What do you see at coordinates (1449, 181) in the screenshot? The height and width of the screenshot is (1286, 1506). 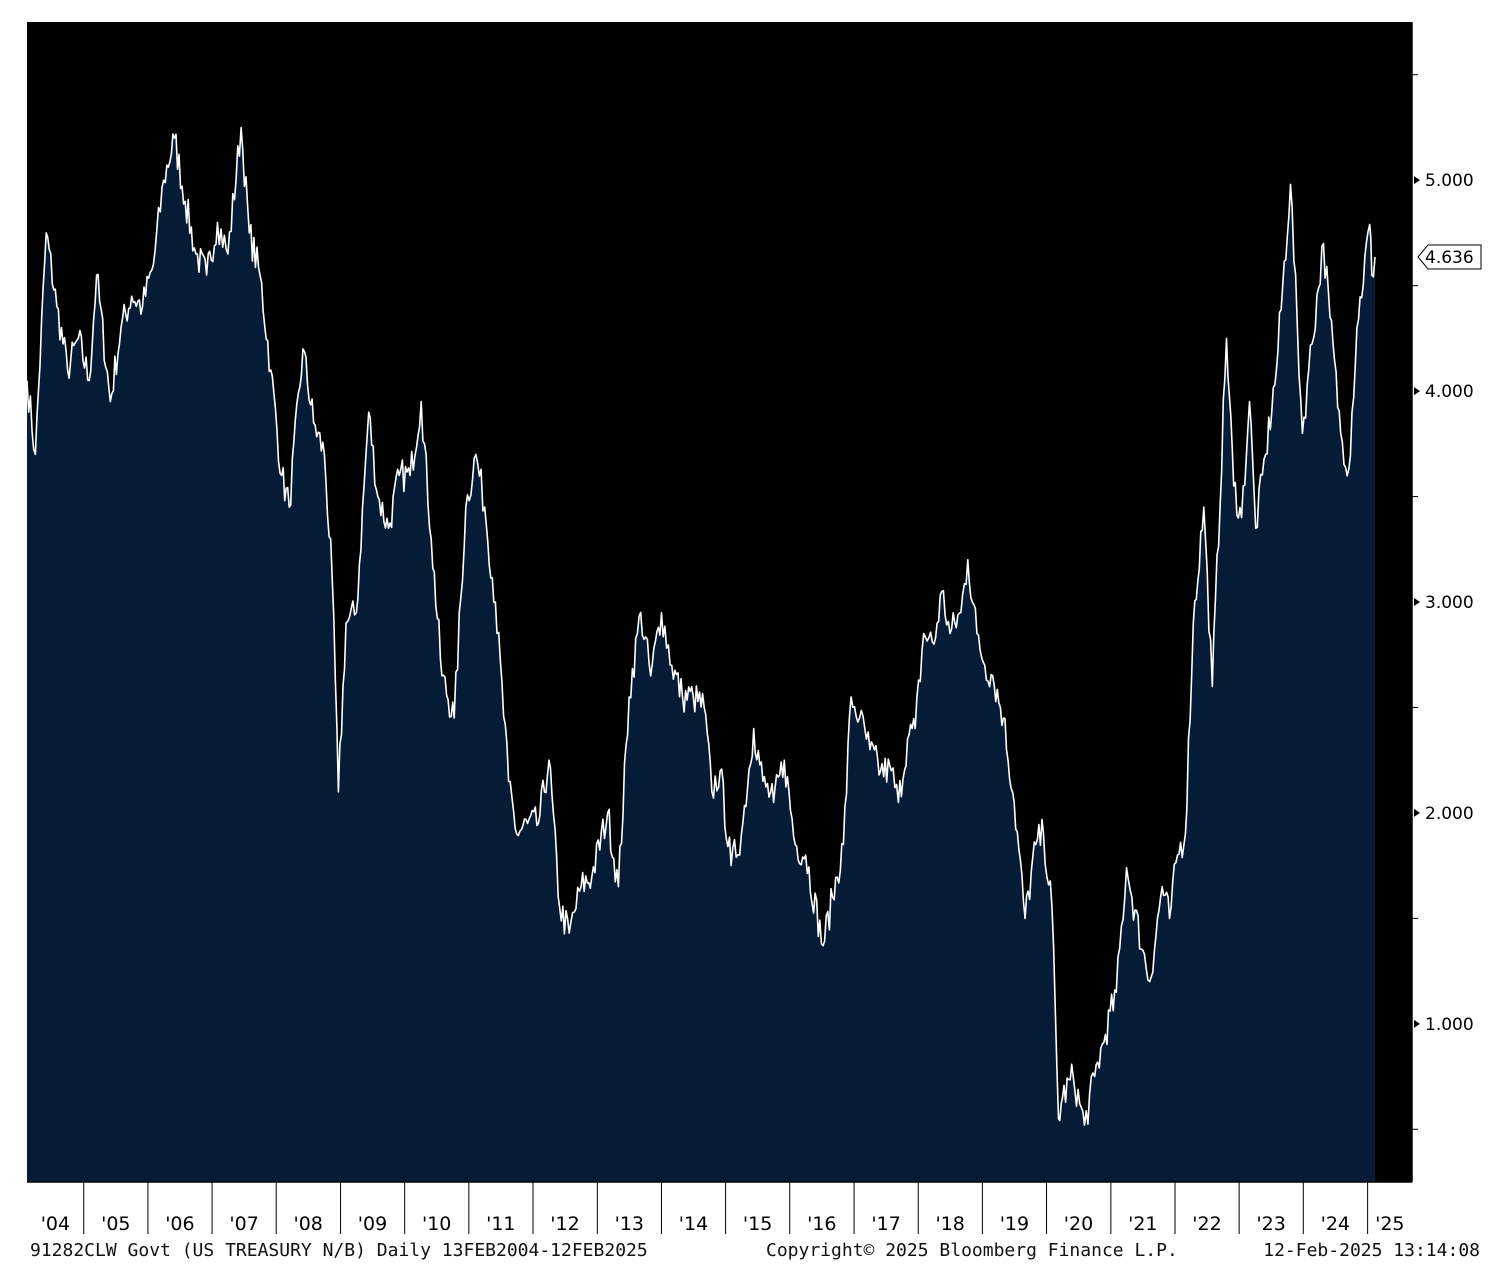 I see `y-tick-label: 5.000` at bounding box center [1449, 181].